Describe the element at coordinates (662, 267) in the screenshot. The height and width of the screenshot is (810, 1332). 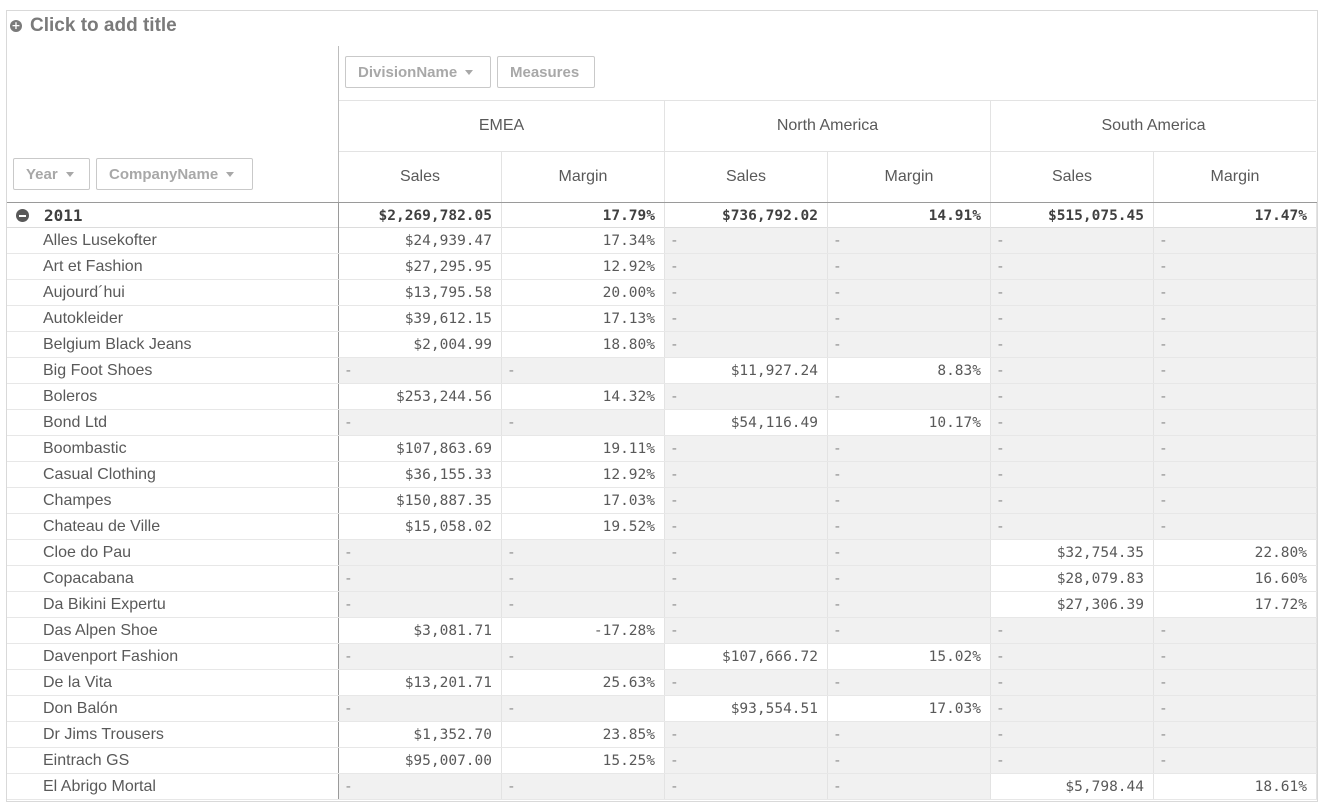
I see `table-row: Art et Fashion $27,295.95 12.92% - - - -` at that location.